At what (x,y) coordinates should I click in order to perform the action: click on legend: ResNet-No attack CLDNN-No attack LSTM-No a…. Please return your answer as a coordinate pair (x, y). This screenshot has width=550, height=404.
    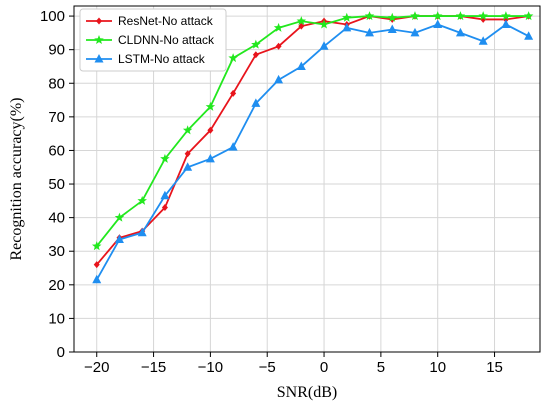
    Looking at the image, I should click on (153, 40).